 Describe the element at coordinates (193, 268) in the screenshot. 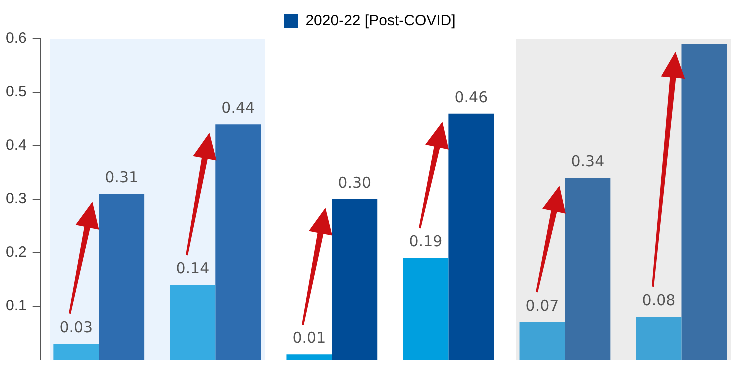

I see `data-label: 0.14` at that location.